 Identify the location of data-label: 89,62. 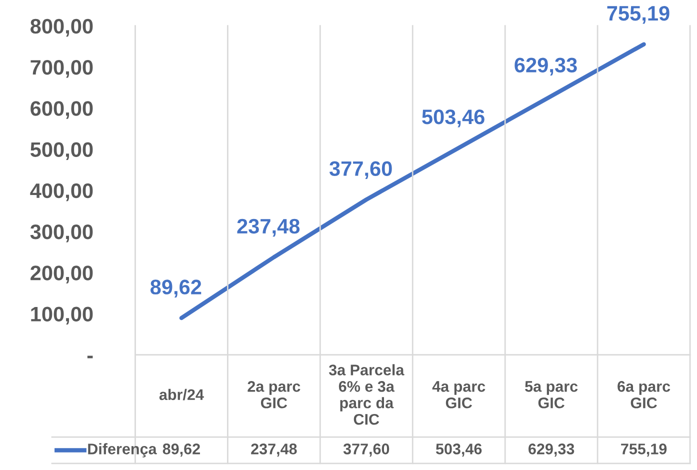
(181, 450).